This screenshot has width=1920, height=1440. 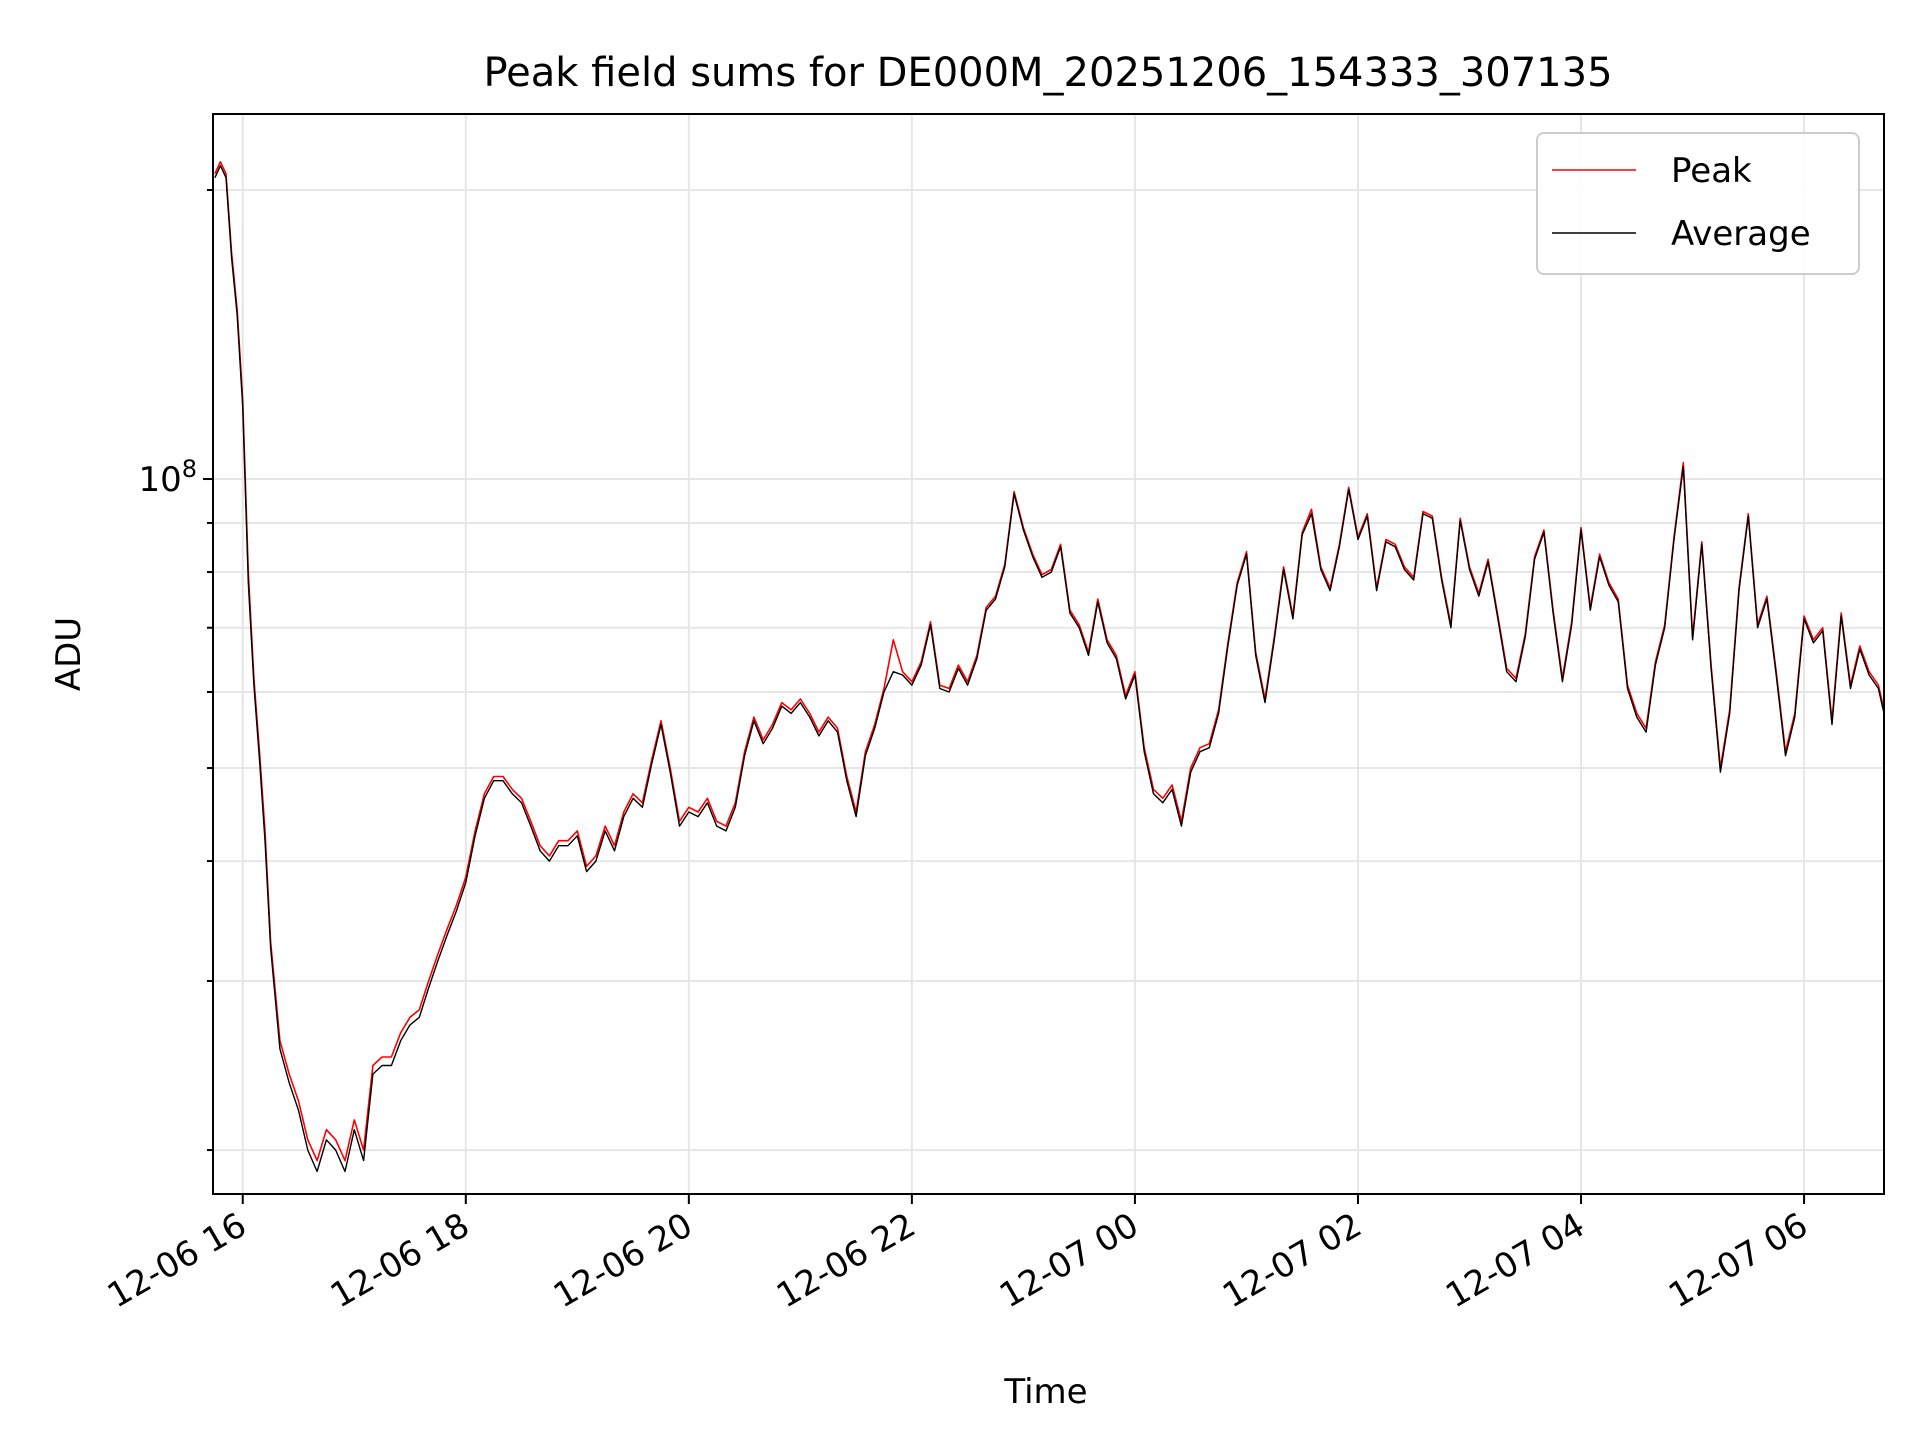 I want to click on legend-box, so click(x=1698, y=203).